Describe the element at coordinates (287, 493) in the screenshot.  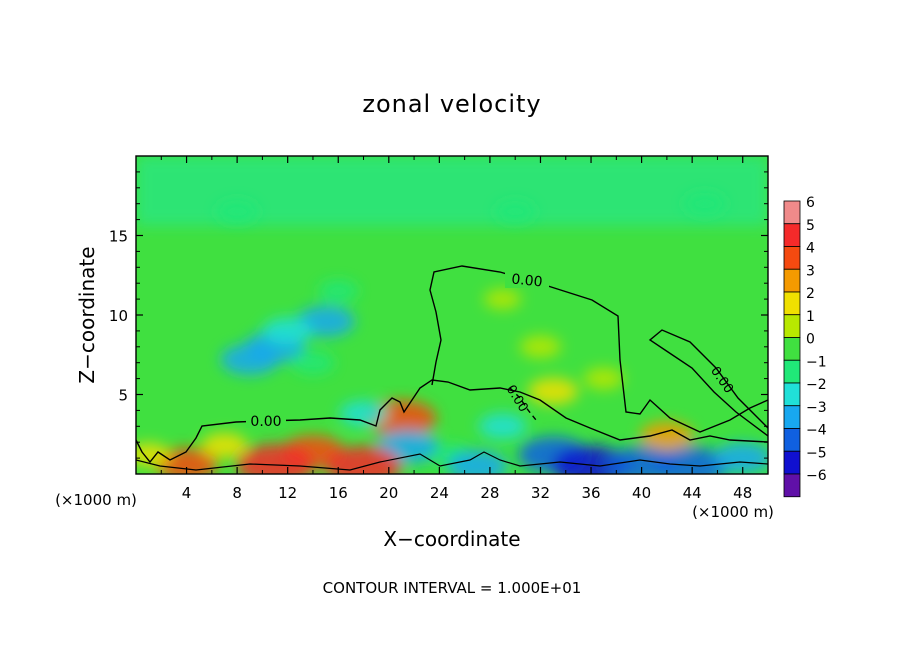
I see `x-tick-label: 12` at that location.